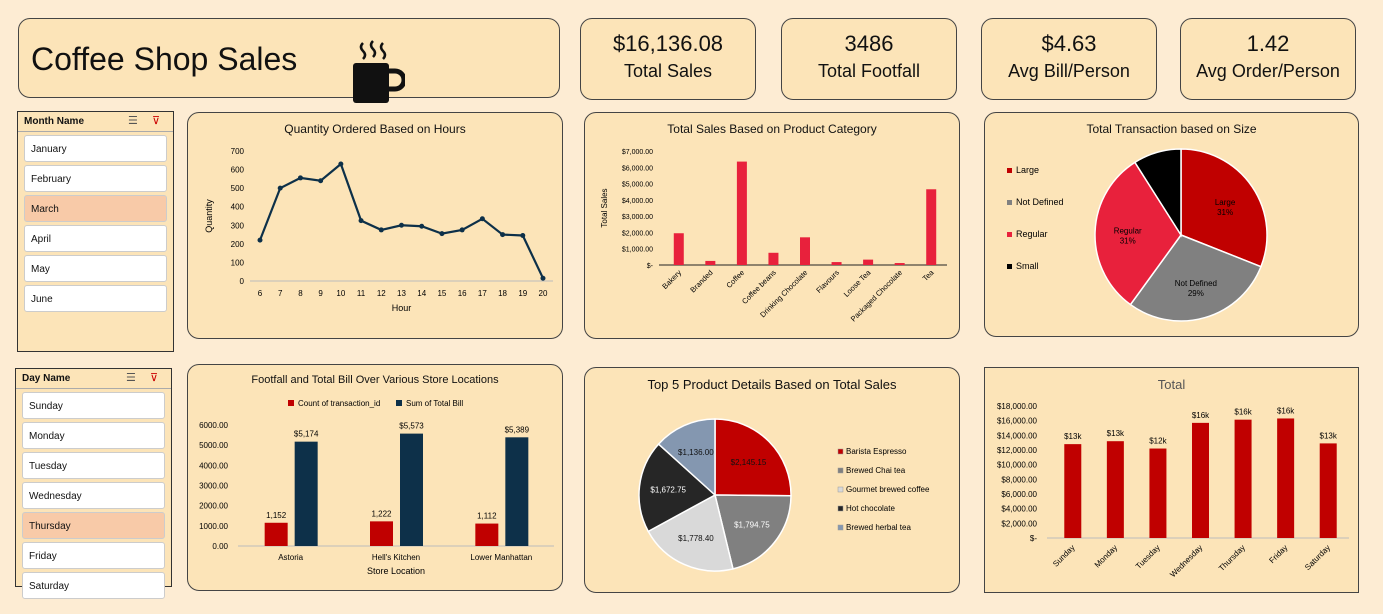 The height and width of the screenshot is (614, 1383). I want to click on slicer-item-june: June, so click(95, 298).